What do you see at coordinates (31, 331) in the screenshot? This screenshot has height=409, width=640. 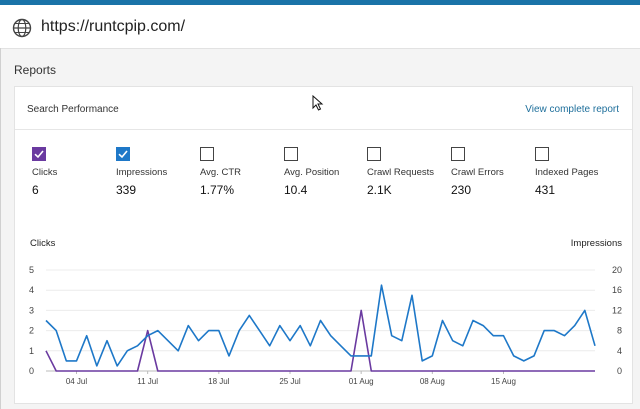 I see `left-tick-label: 2` at bounding box center [31, 331].